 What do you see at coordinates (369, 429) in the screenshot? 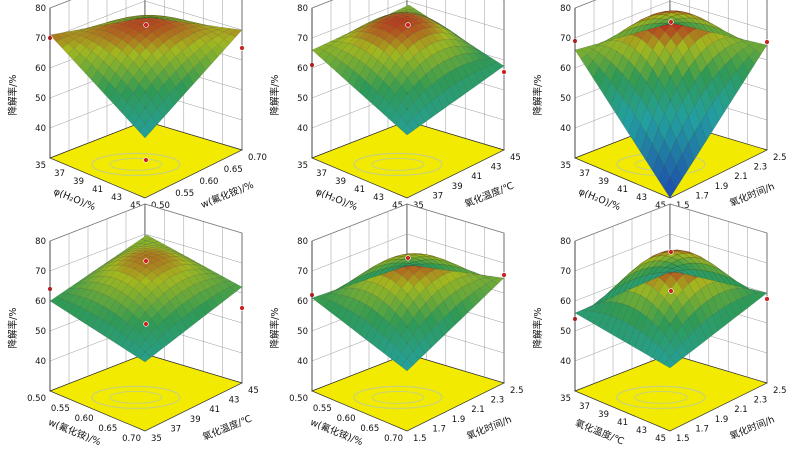
I see `y-tick-label: 0.65` at bounding box center [369, 429].